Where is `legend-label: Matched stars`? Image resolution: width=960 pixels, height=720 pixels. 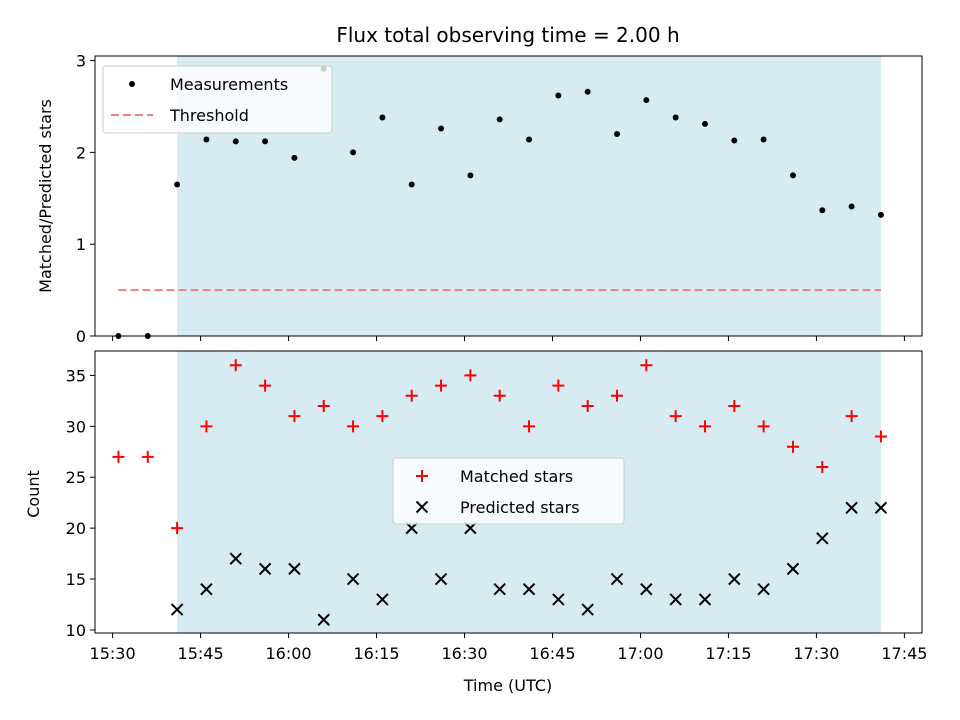
legend-label: Matched stars is located at coordinates (516, 476).